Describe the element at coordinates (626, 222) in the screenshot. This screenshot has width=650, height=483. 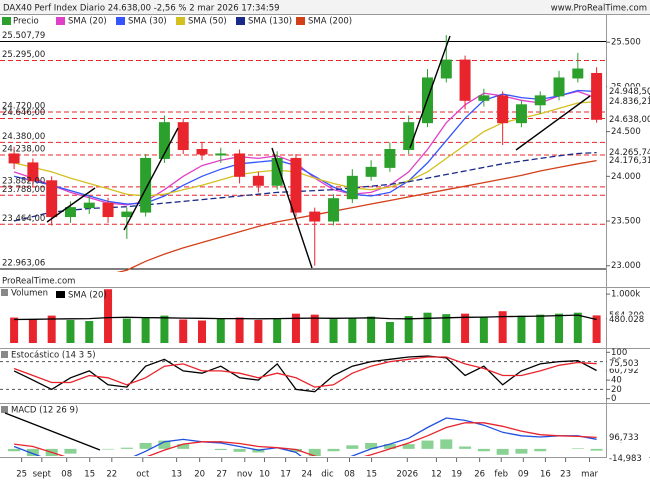
I see `y-tick-label: 23.500` at that location.